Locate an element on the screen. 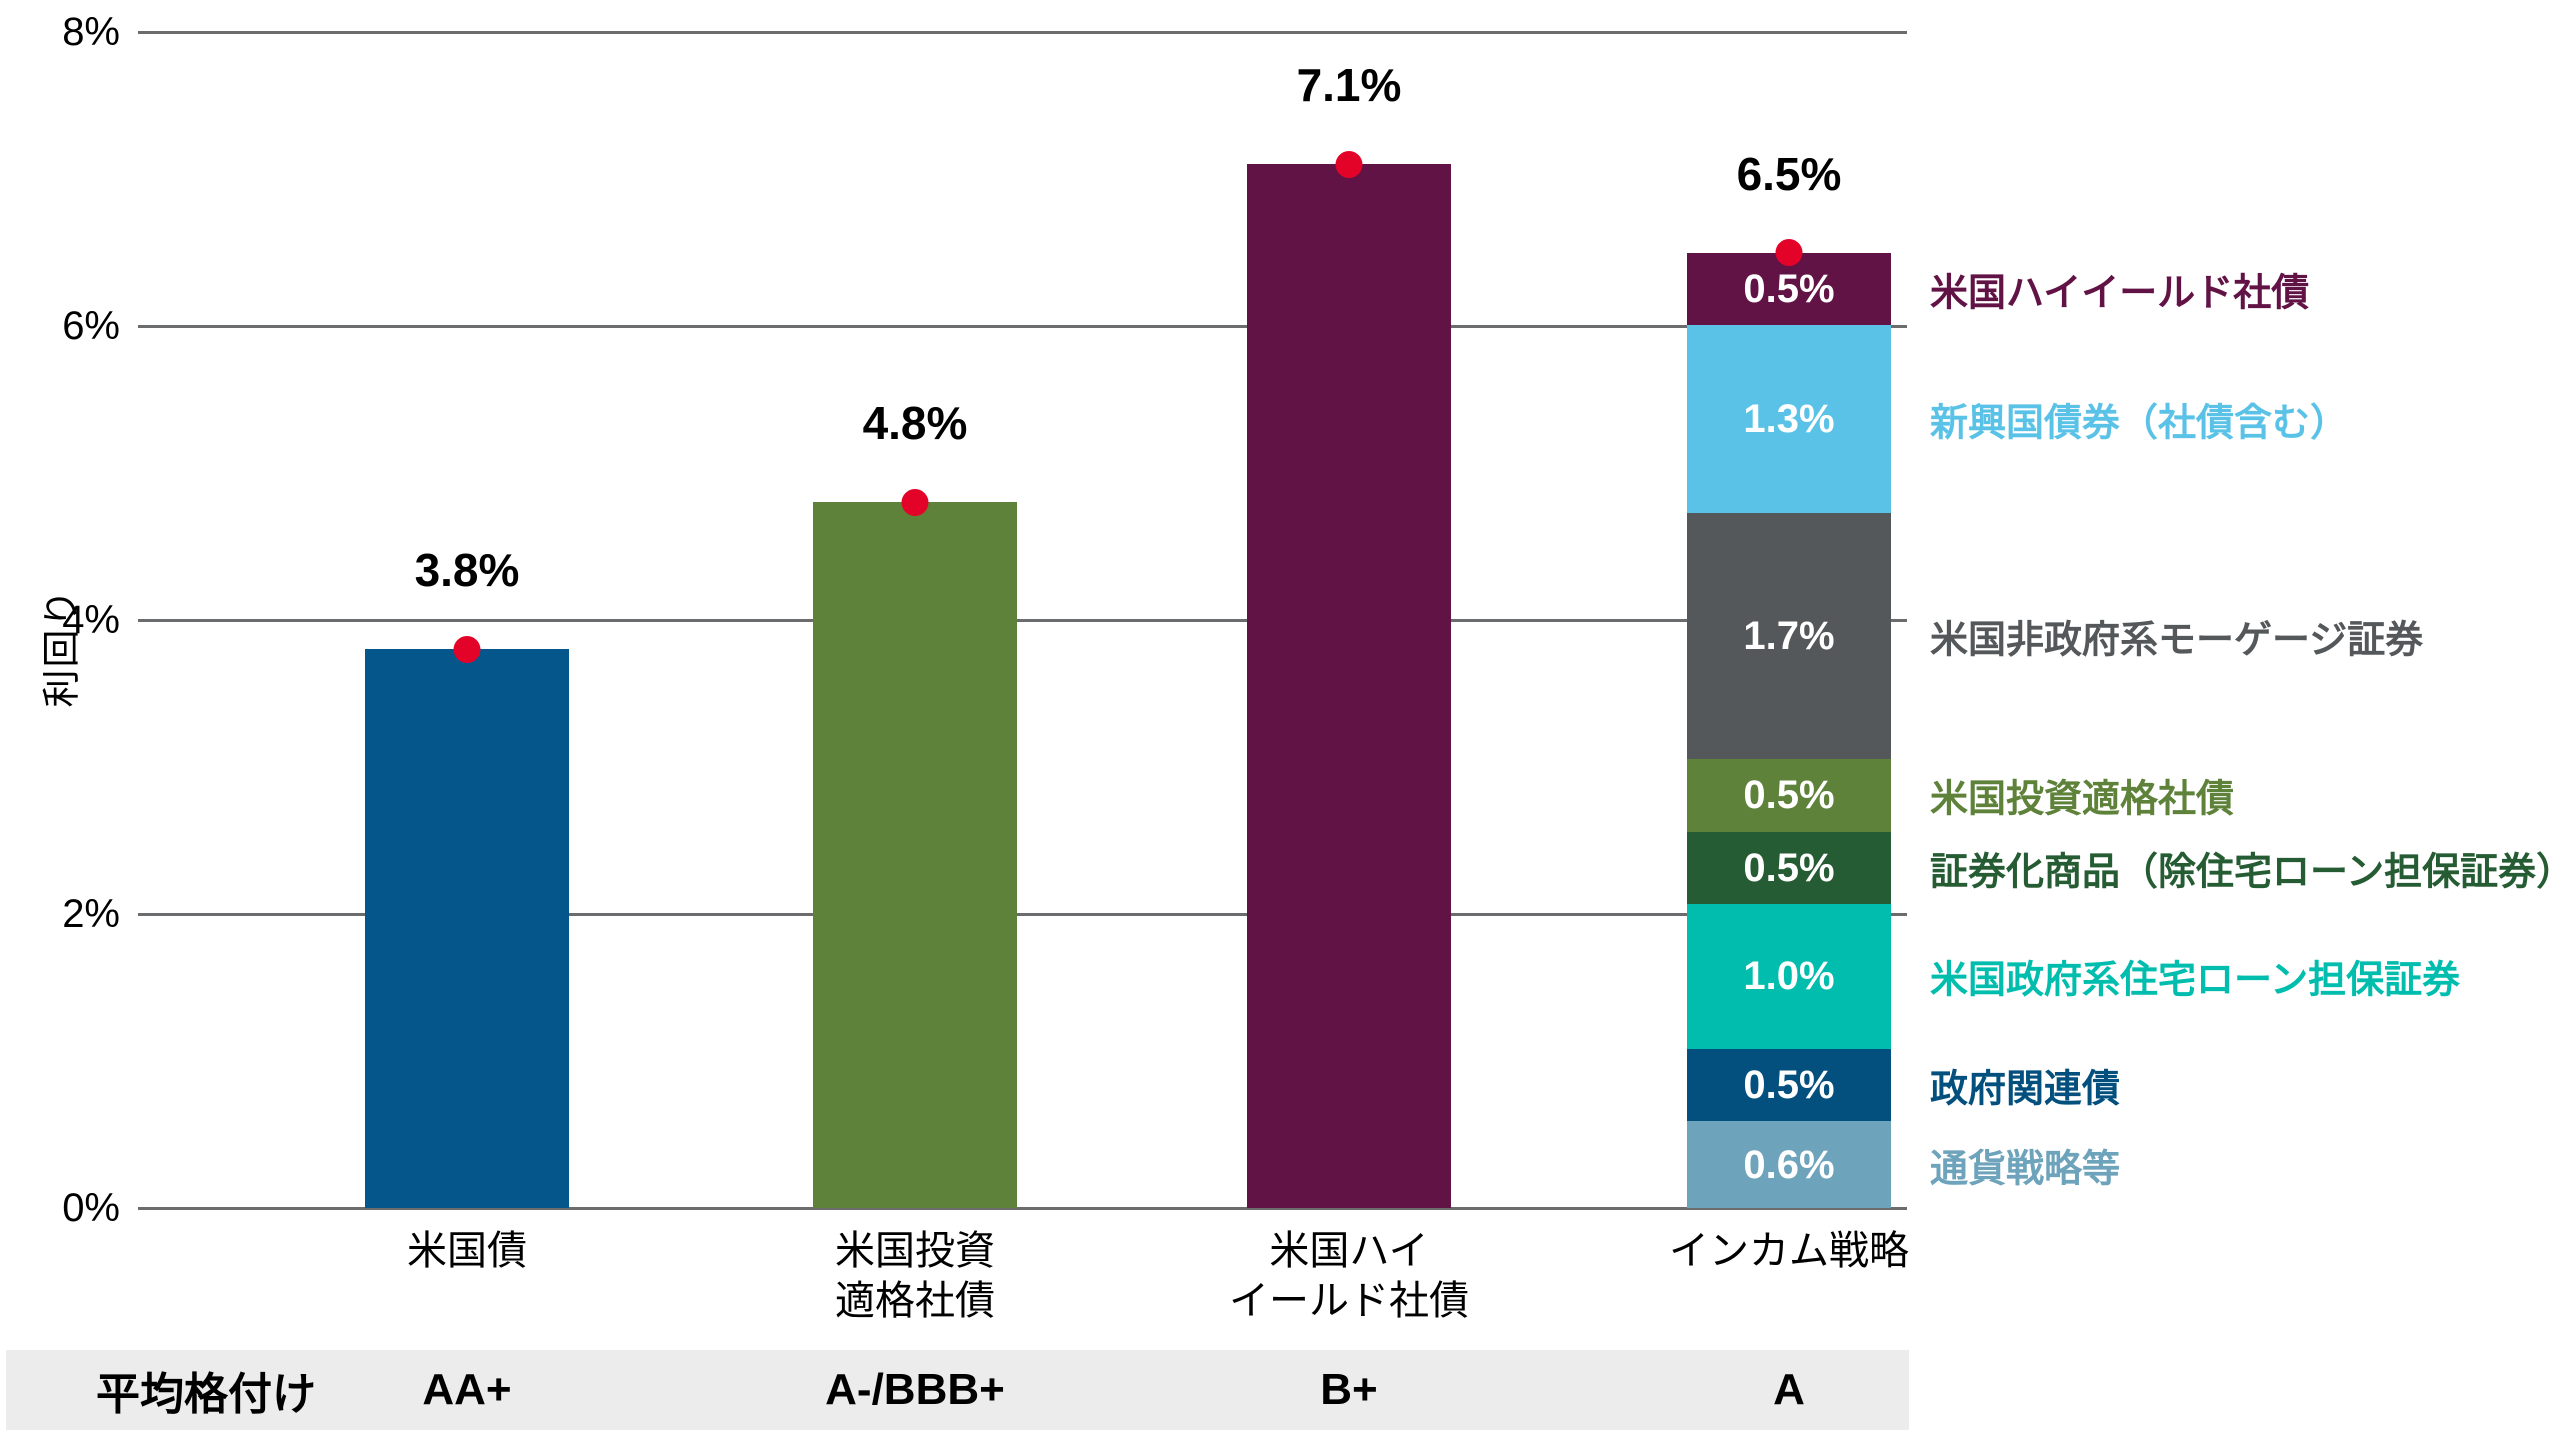 Image resolution: width=2560 pixels, height=1440 pixels. legend-label-us-agency-mbs: 米国政府系住宅ローン担保証券 is located at coordinates (2195, 980).